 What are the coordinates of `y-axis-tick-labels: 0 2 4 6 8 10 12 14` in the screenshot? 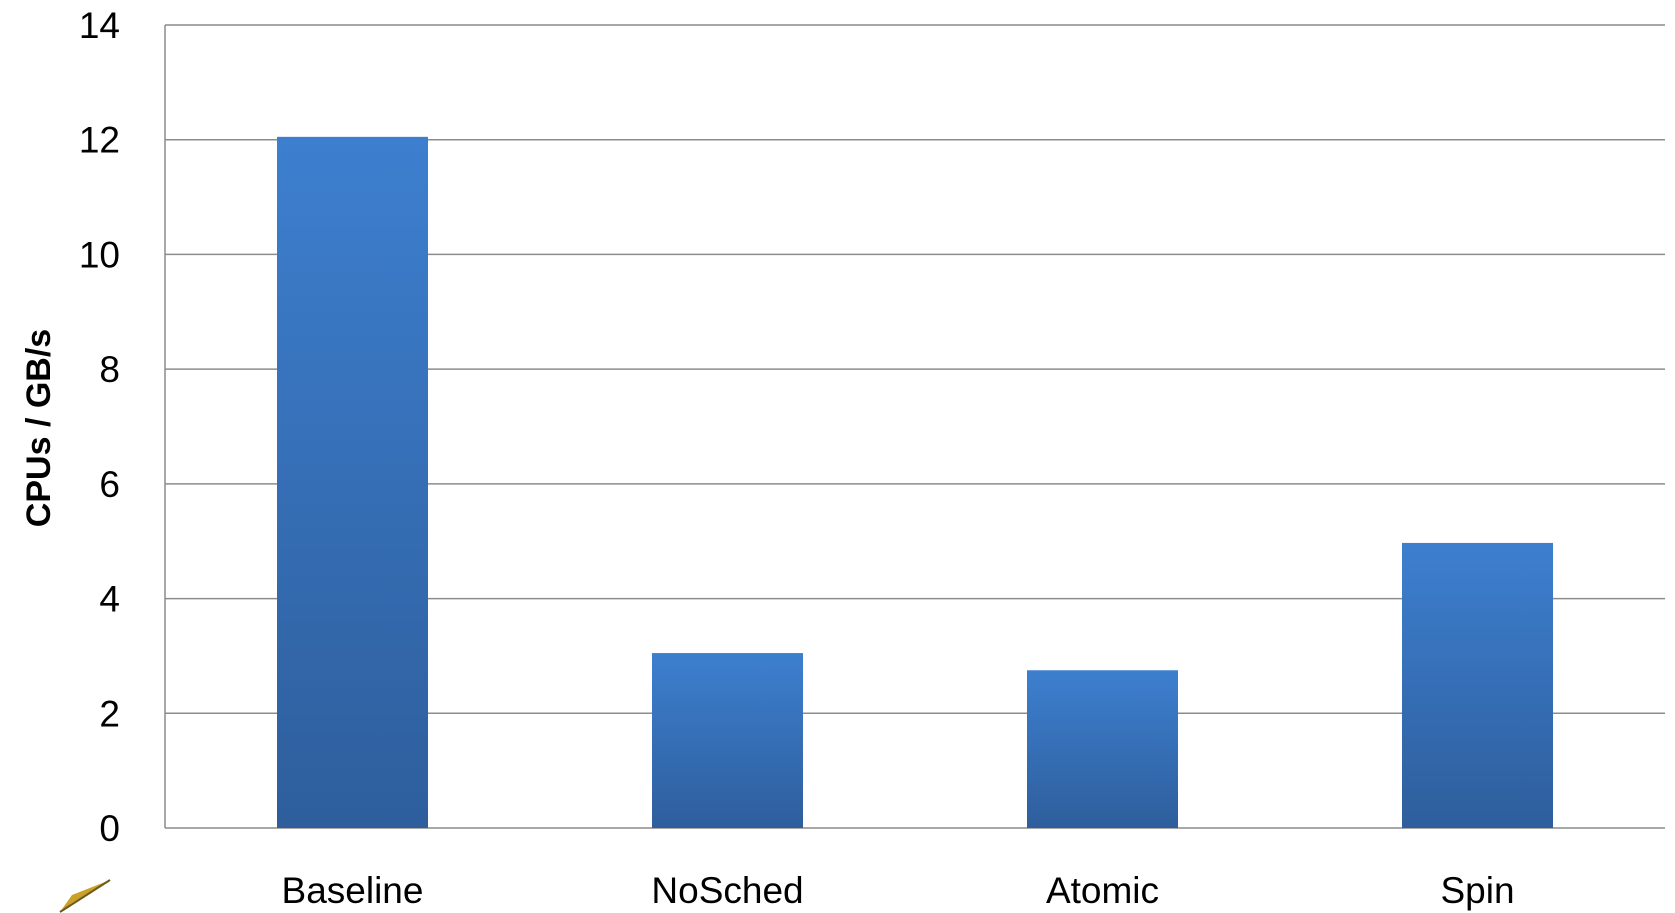 It's located at (99, 427).